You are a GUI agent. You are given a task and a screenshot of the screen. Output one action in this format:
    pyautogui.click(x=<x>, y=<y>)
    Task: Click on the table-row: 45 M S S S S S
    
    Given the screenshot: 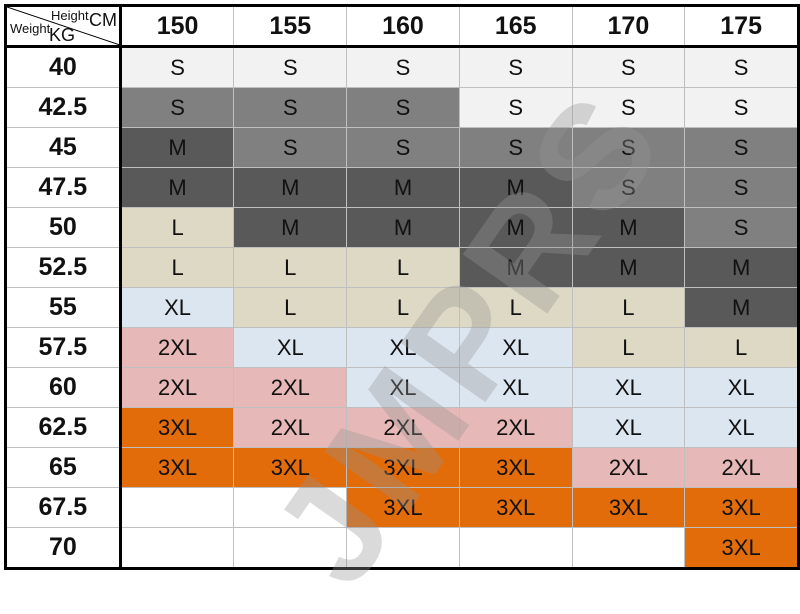 What is the action you would take?
    pyautogui.click(x=402, y=147)
    